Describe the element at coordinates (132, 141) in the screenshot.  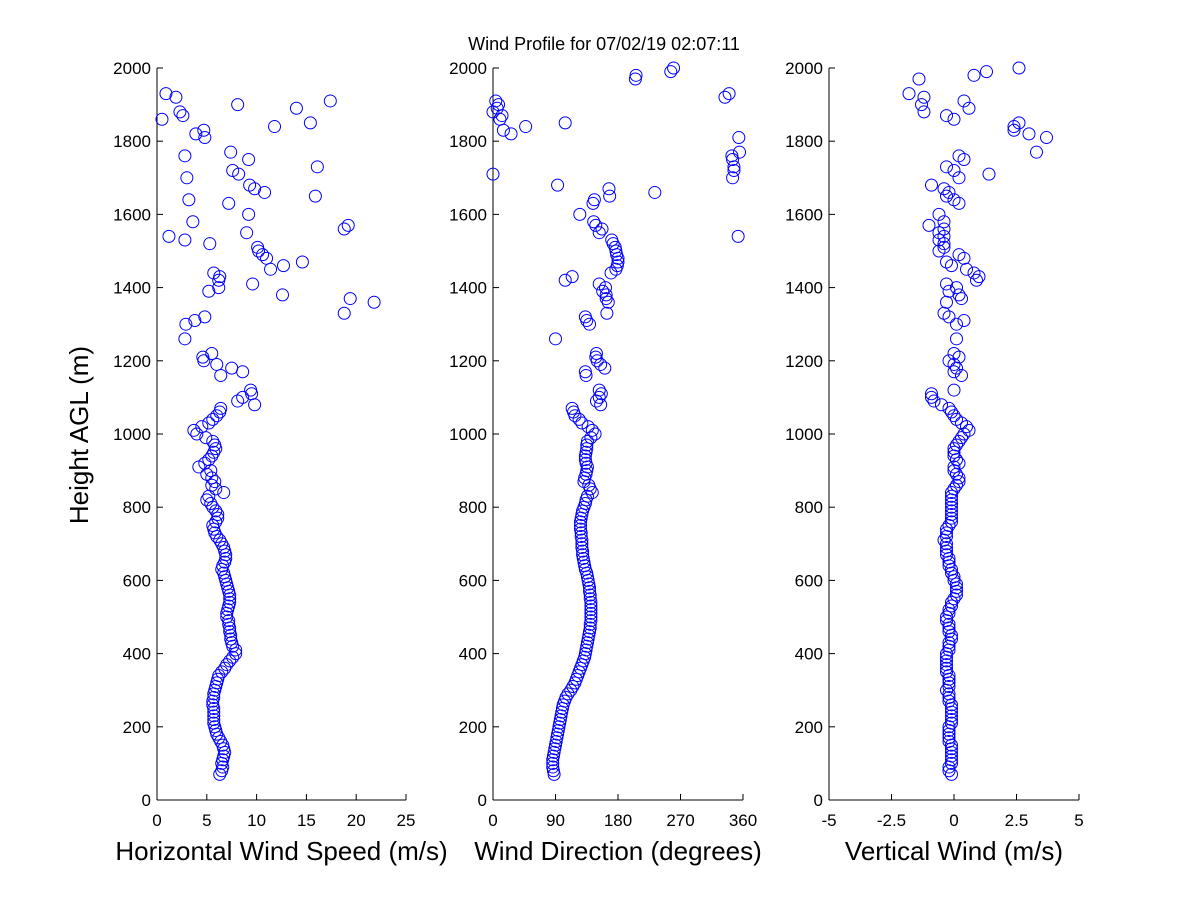
I see `y-tick-label: 1800` at that location.